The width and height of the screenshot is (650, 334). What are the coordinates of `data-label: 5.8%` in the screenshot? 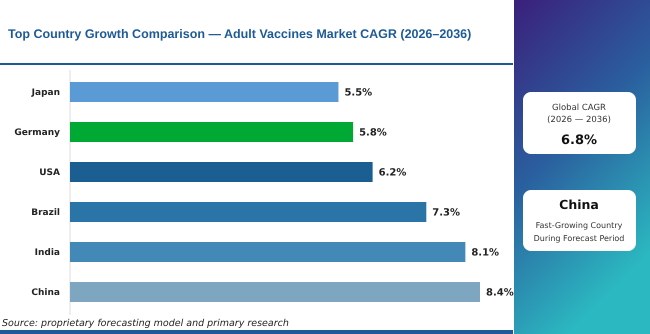 It's located at (373, 133).